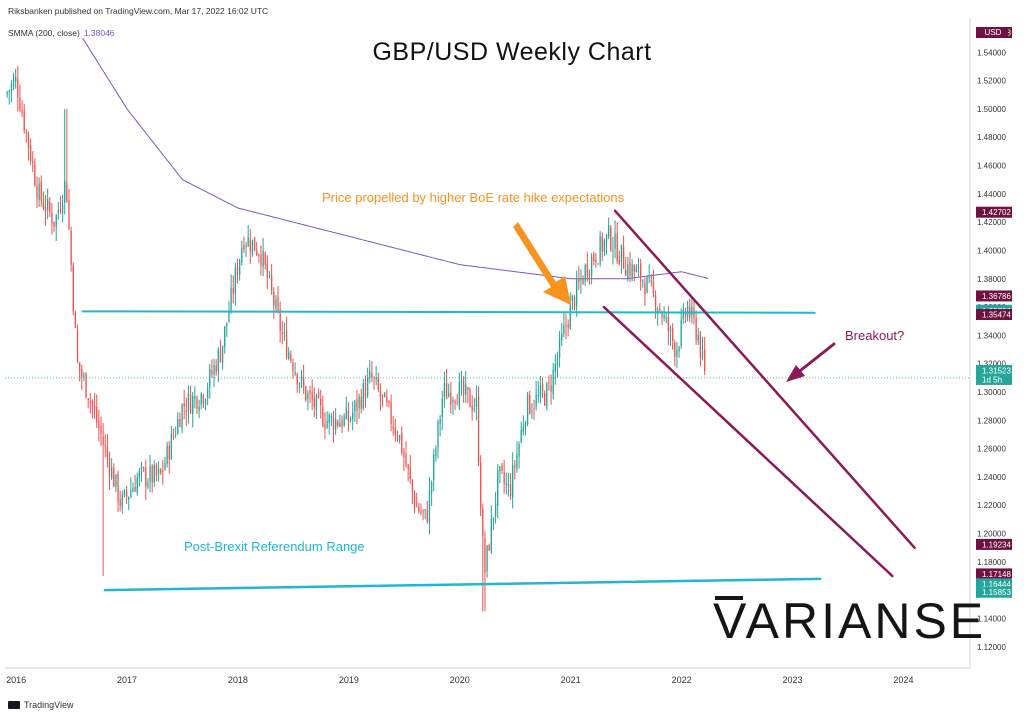 This screenshot has height=718, width=1024. I want to click on y-tick-label: 1.50000, so click(991, 109).